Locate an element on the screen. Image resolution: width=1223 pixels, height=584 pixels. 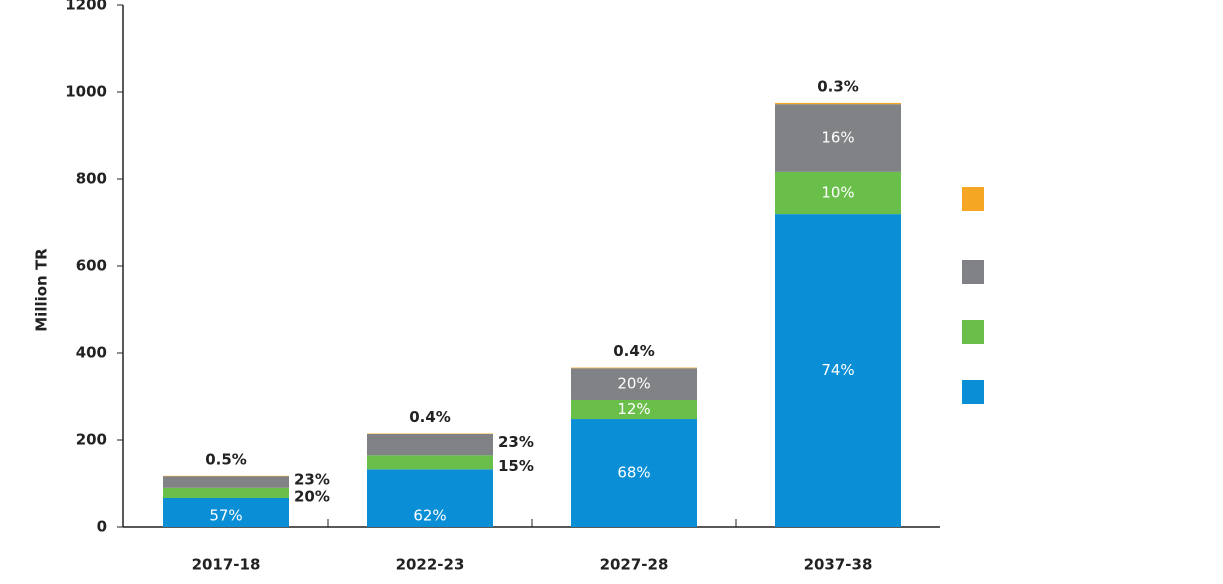
data-label: 10% is located at coordinates (837, 192).